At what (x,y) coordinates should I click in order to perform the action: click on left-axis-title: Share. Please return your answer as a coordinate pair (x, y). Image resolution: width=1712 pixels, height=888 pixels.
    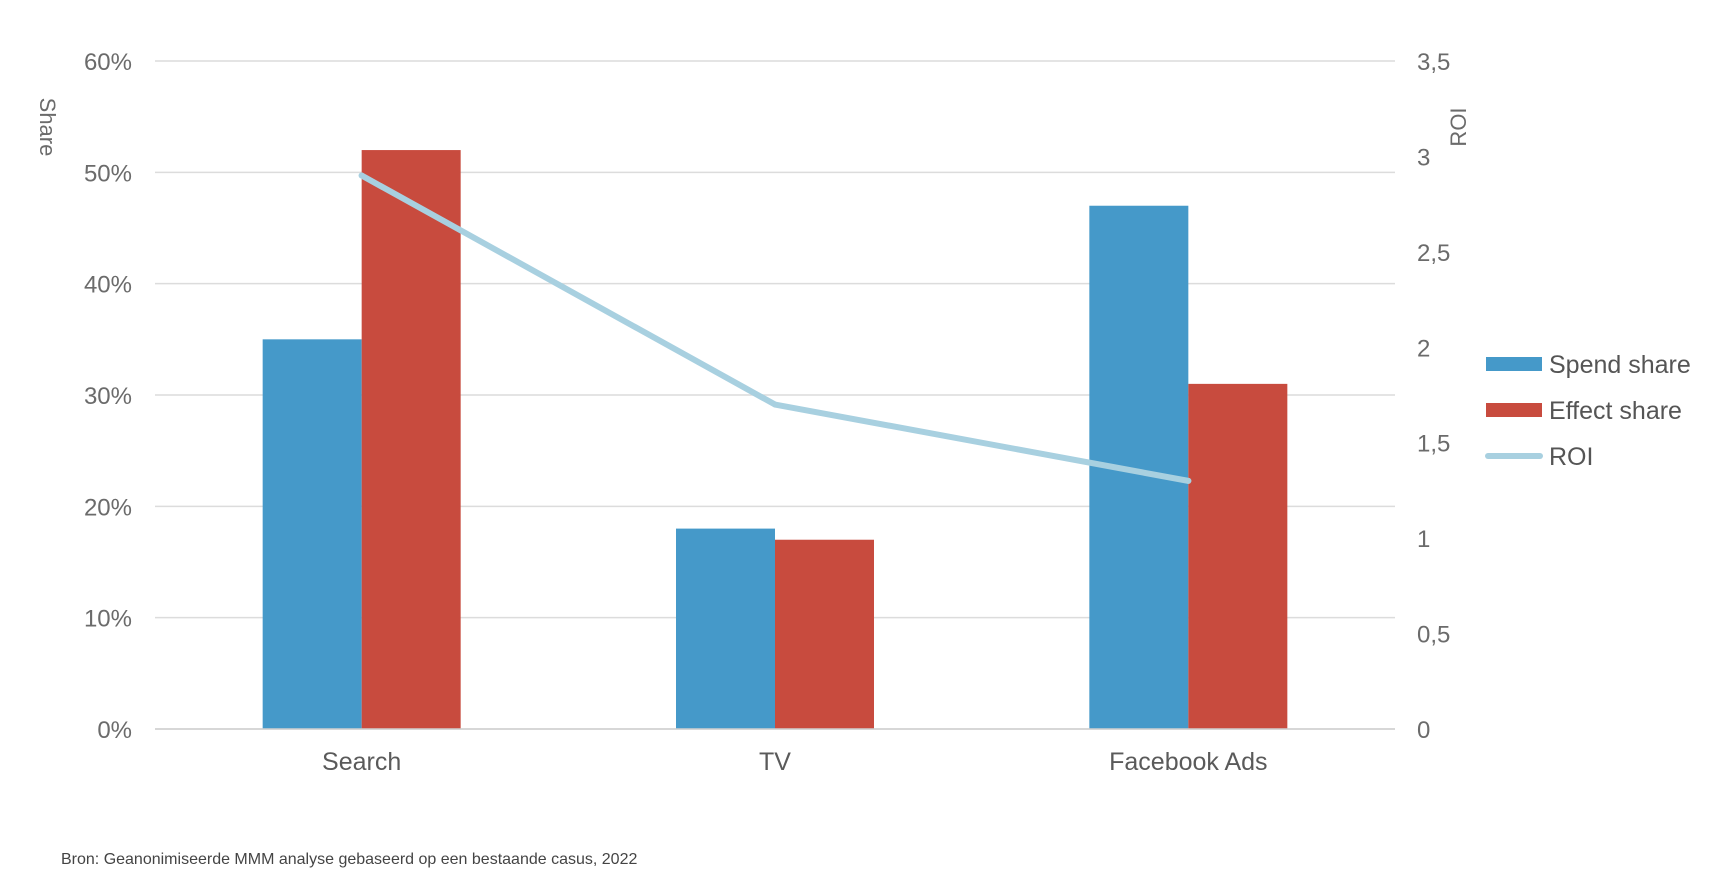
    Looking at the image, I should click on (47, 127).